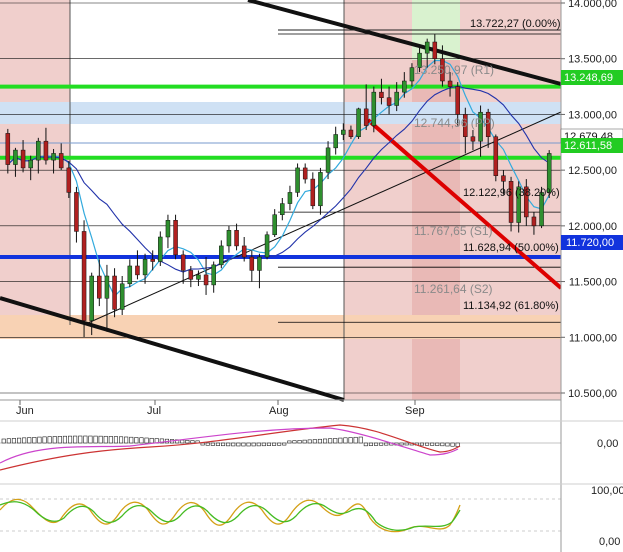  What do you see at coordinates (404, 43) in the screenshot?
I see `channel-top-line` at bounding box center [404, 43].